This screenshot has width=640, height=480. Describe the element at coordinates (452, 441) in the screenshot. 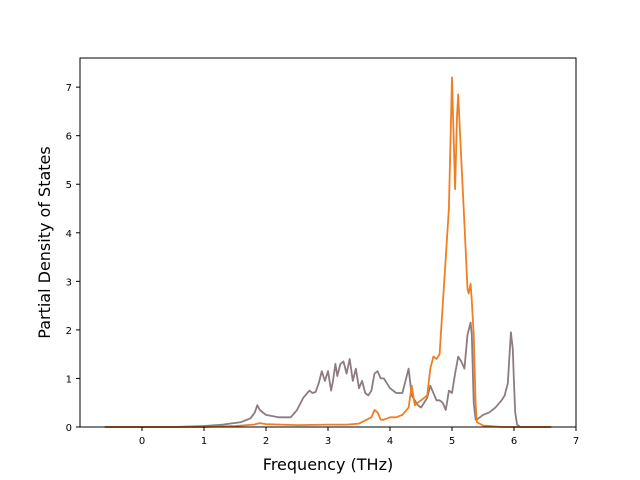

I see `x-tick-label: 5` at that location.